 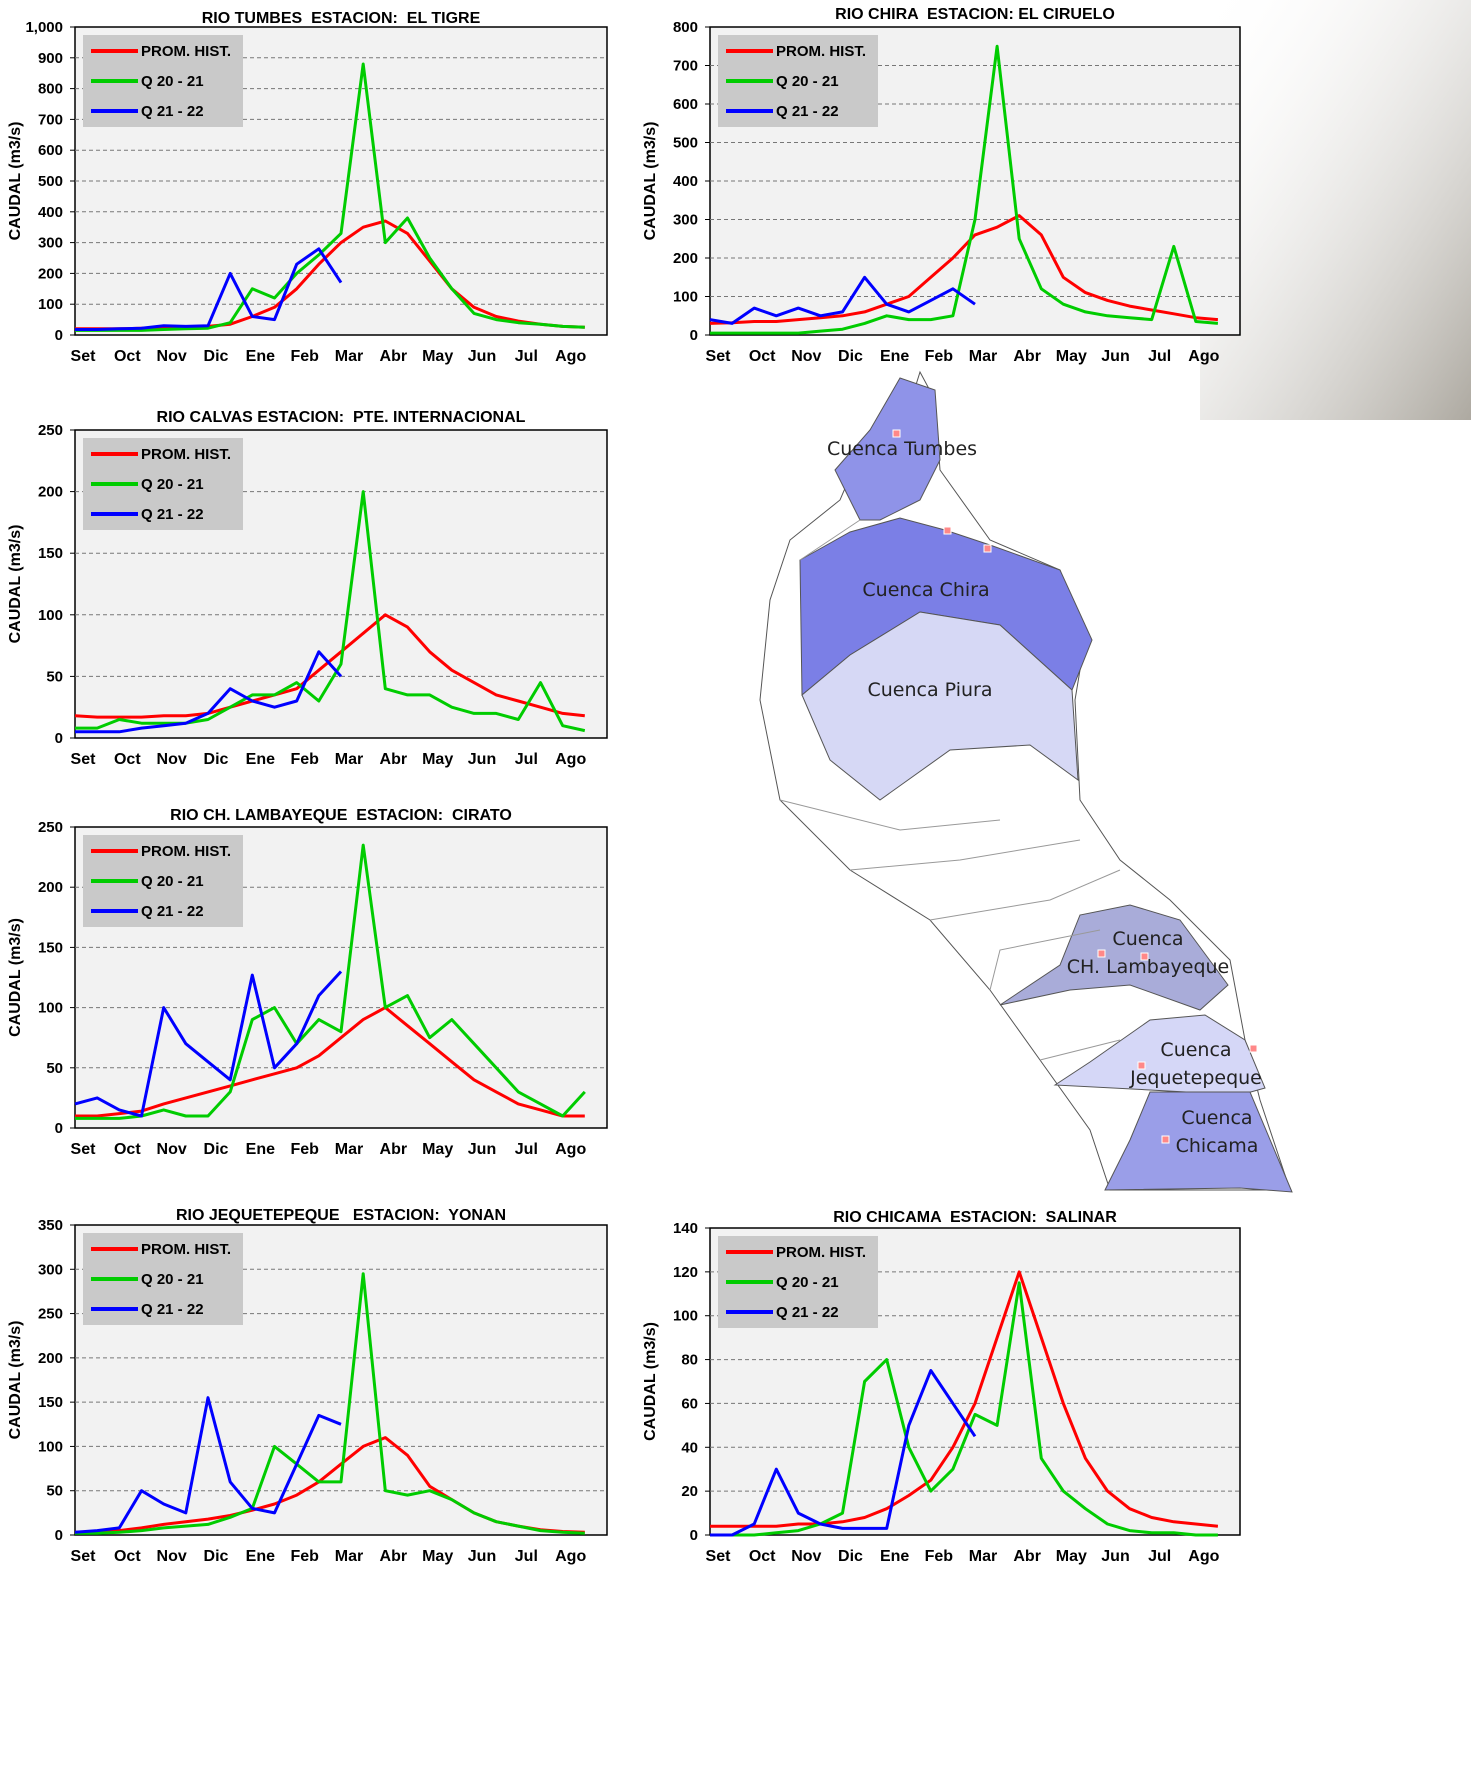 What do you see at coordinates (689, 1360) in the screenshot?
I see `y-tick-label: 80` at bounding box center [689, 1360].